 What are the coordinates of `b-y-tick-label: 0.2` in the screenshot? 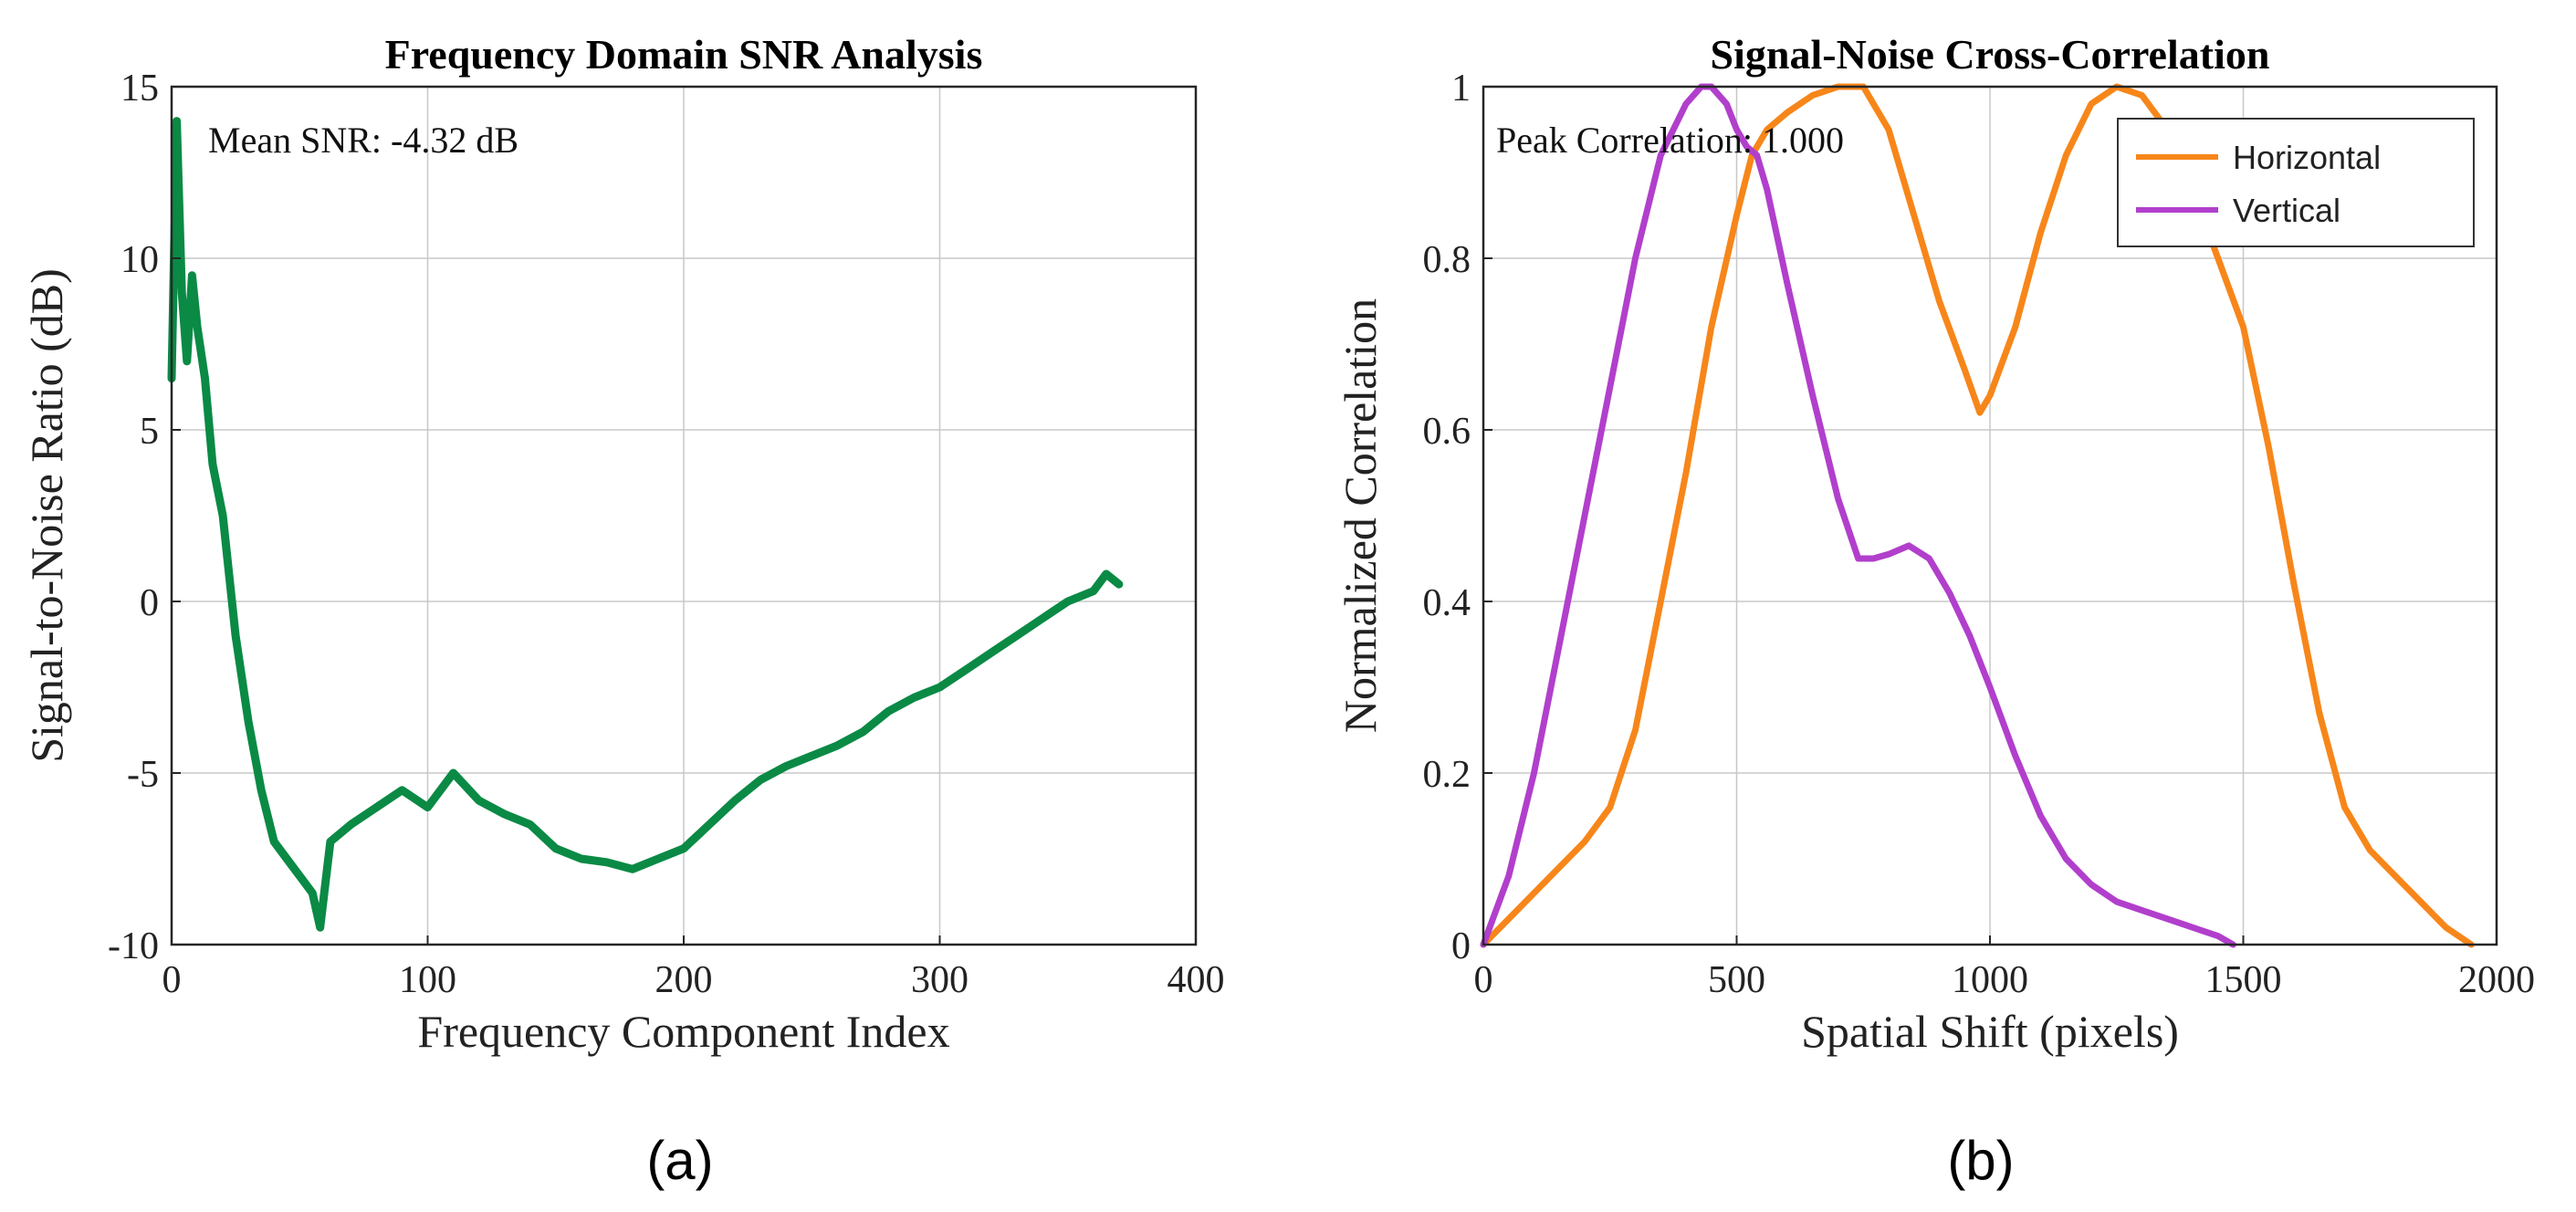 It's located at (1447, 775).